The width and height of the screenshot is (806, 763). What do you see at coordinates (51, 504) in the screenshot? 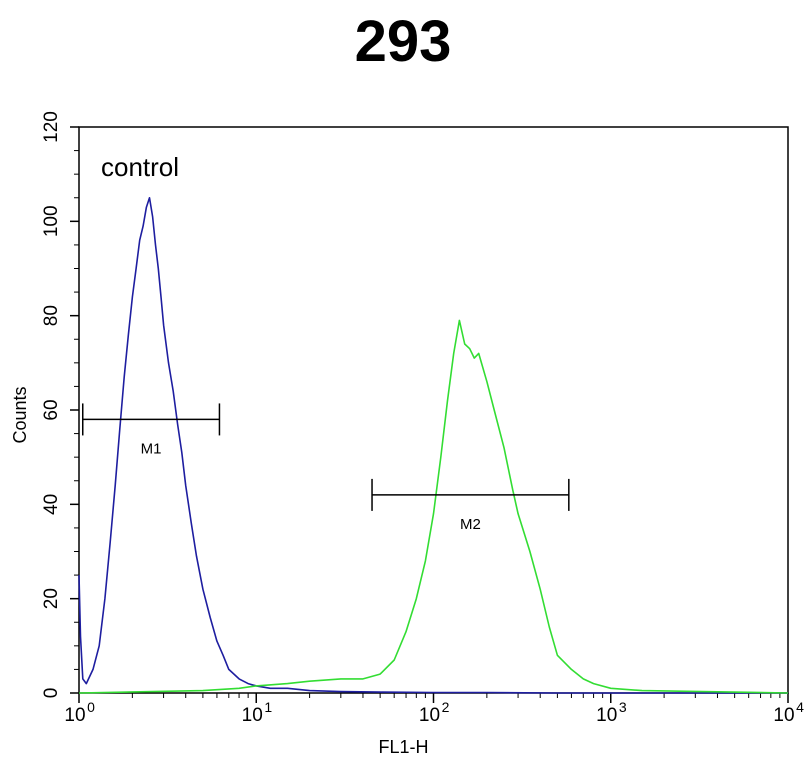
I see `y-tick-label: 40` at bounding box center [51, 504].